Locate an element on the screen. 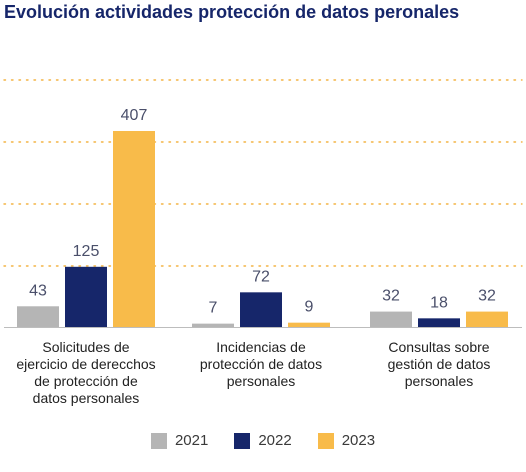 The image size is (526, 472). legend-item-2022: 2022 is located at coordinates (263, 440).